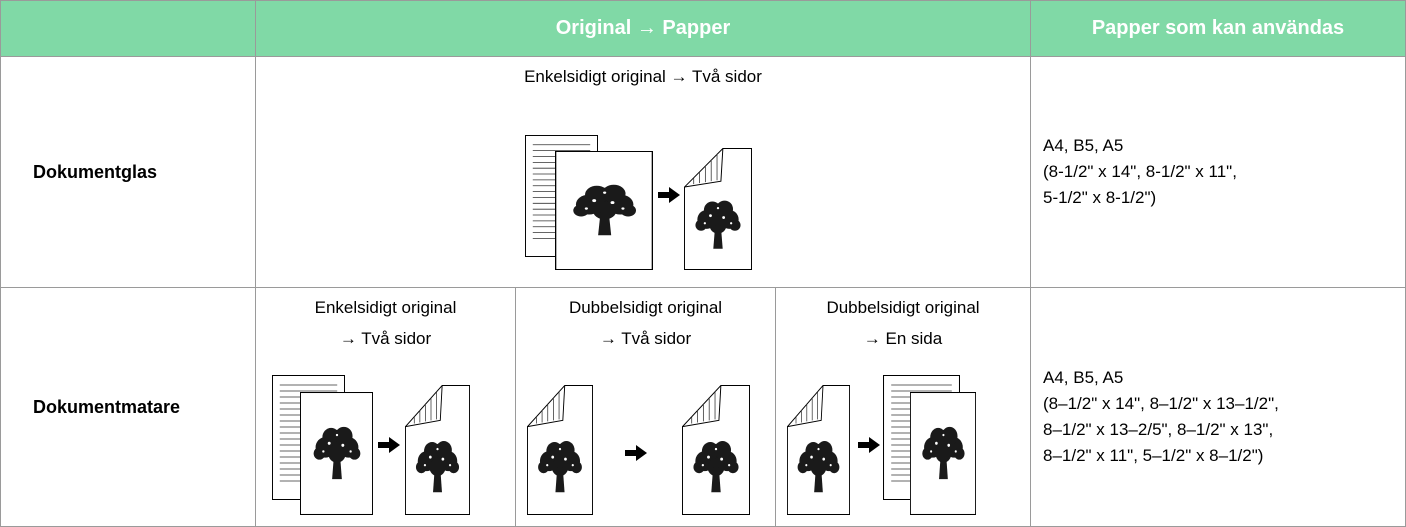 This screenshot has height=527, width=1406. Describe the element at coordinates (1161, 403) in the screenshot. I see `papers-line: (8–1/2" x 14", 8–1/2" x 13–1/2",` at that location.